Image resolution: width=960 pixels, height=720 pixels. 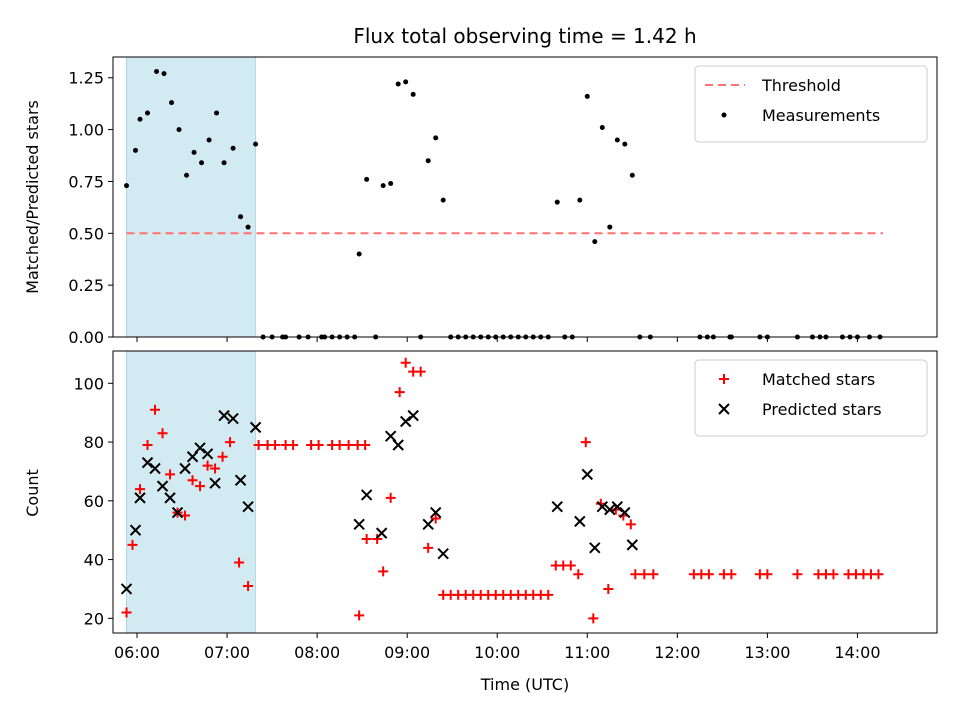 I want to click on top-y-tick-label: 0.50, so click(x=86, y=233).